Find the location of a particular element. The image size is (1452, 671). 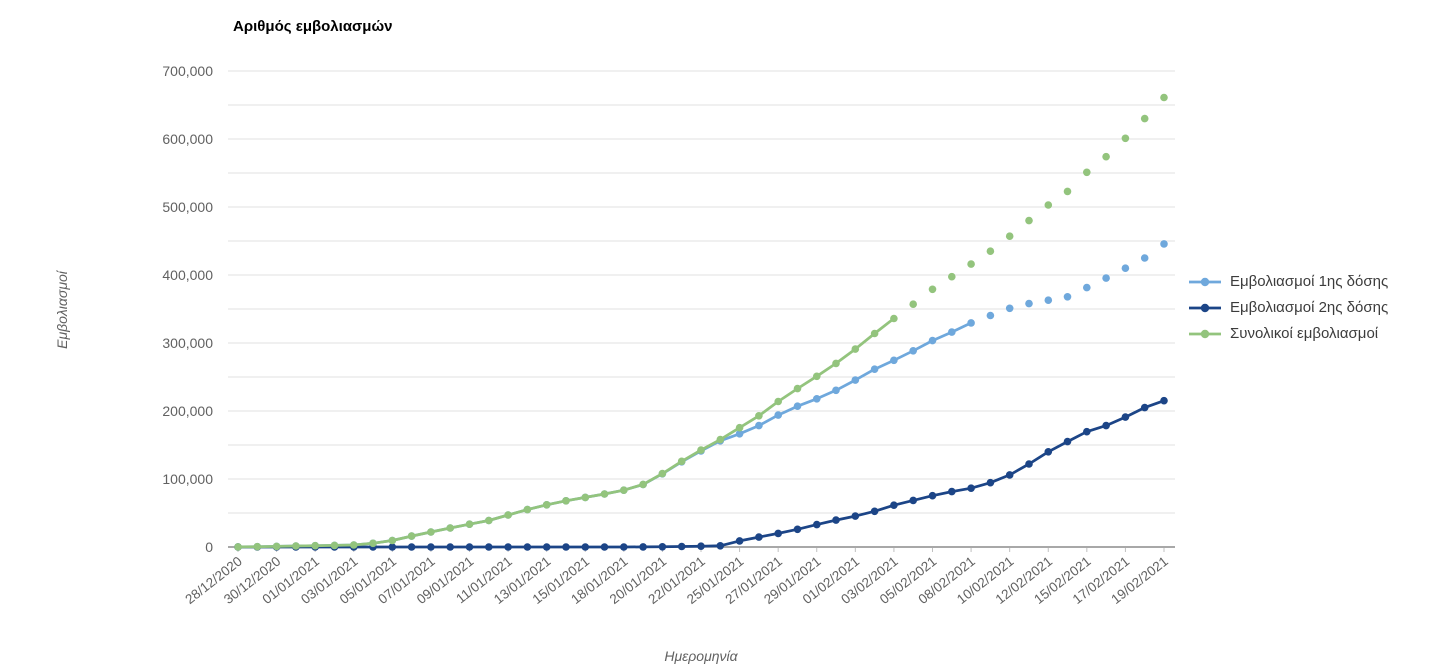

legend-item-1: Εμβολιασμοί 2ης δόσης is located at coordinates (1288, 307).